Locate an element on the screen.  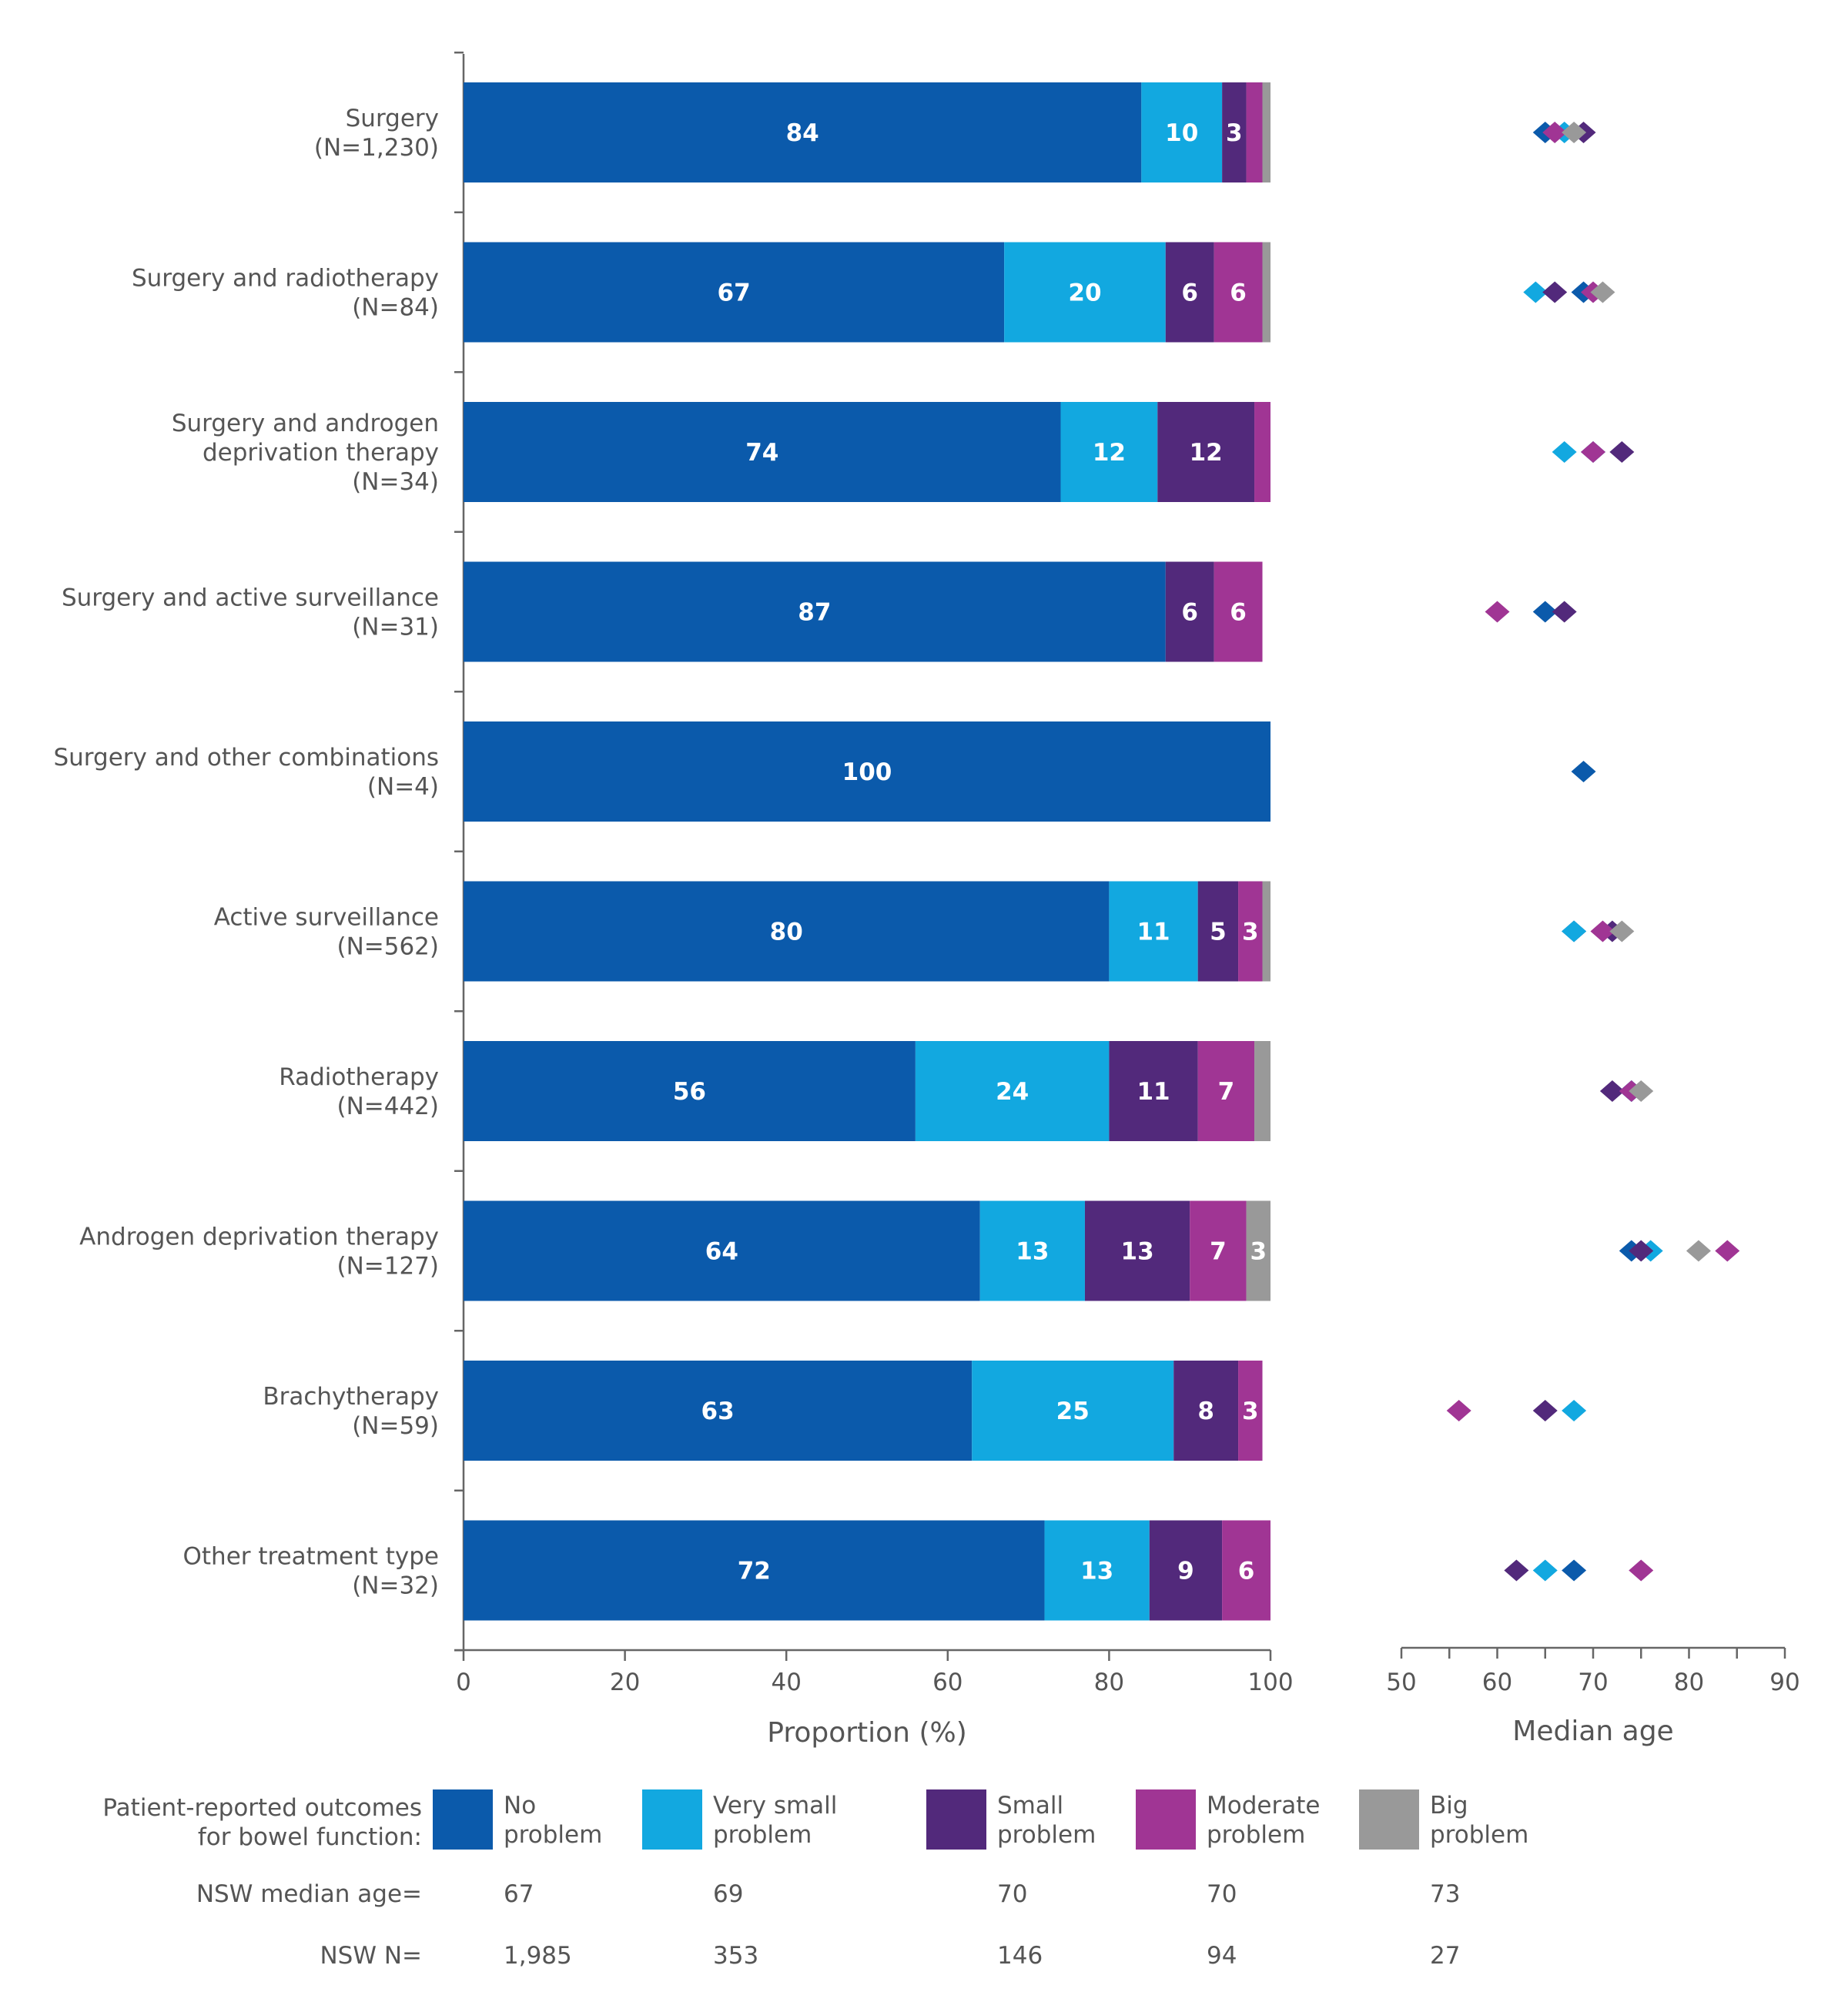
age-tick-label: 80 is located at coordinates (1689, 1682).